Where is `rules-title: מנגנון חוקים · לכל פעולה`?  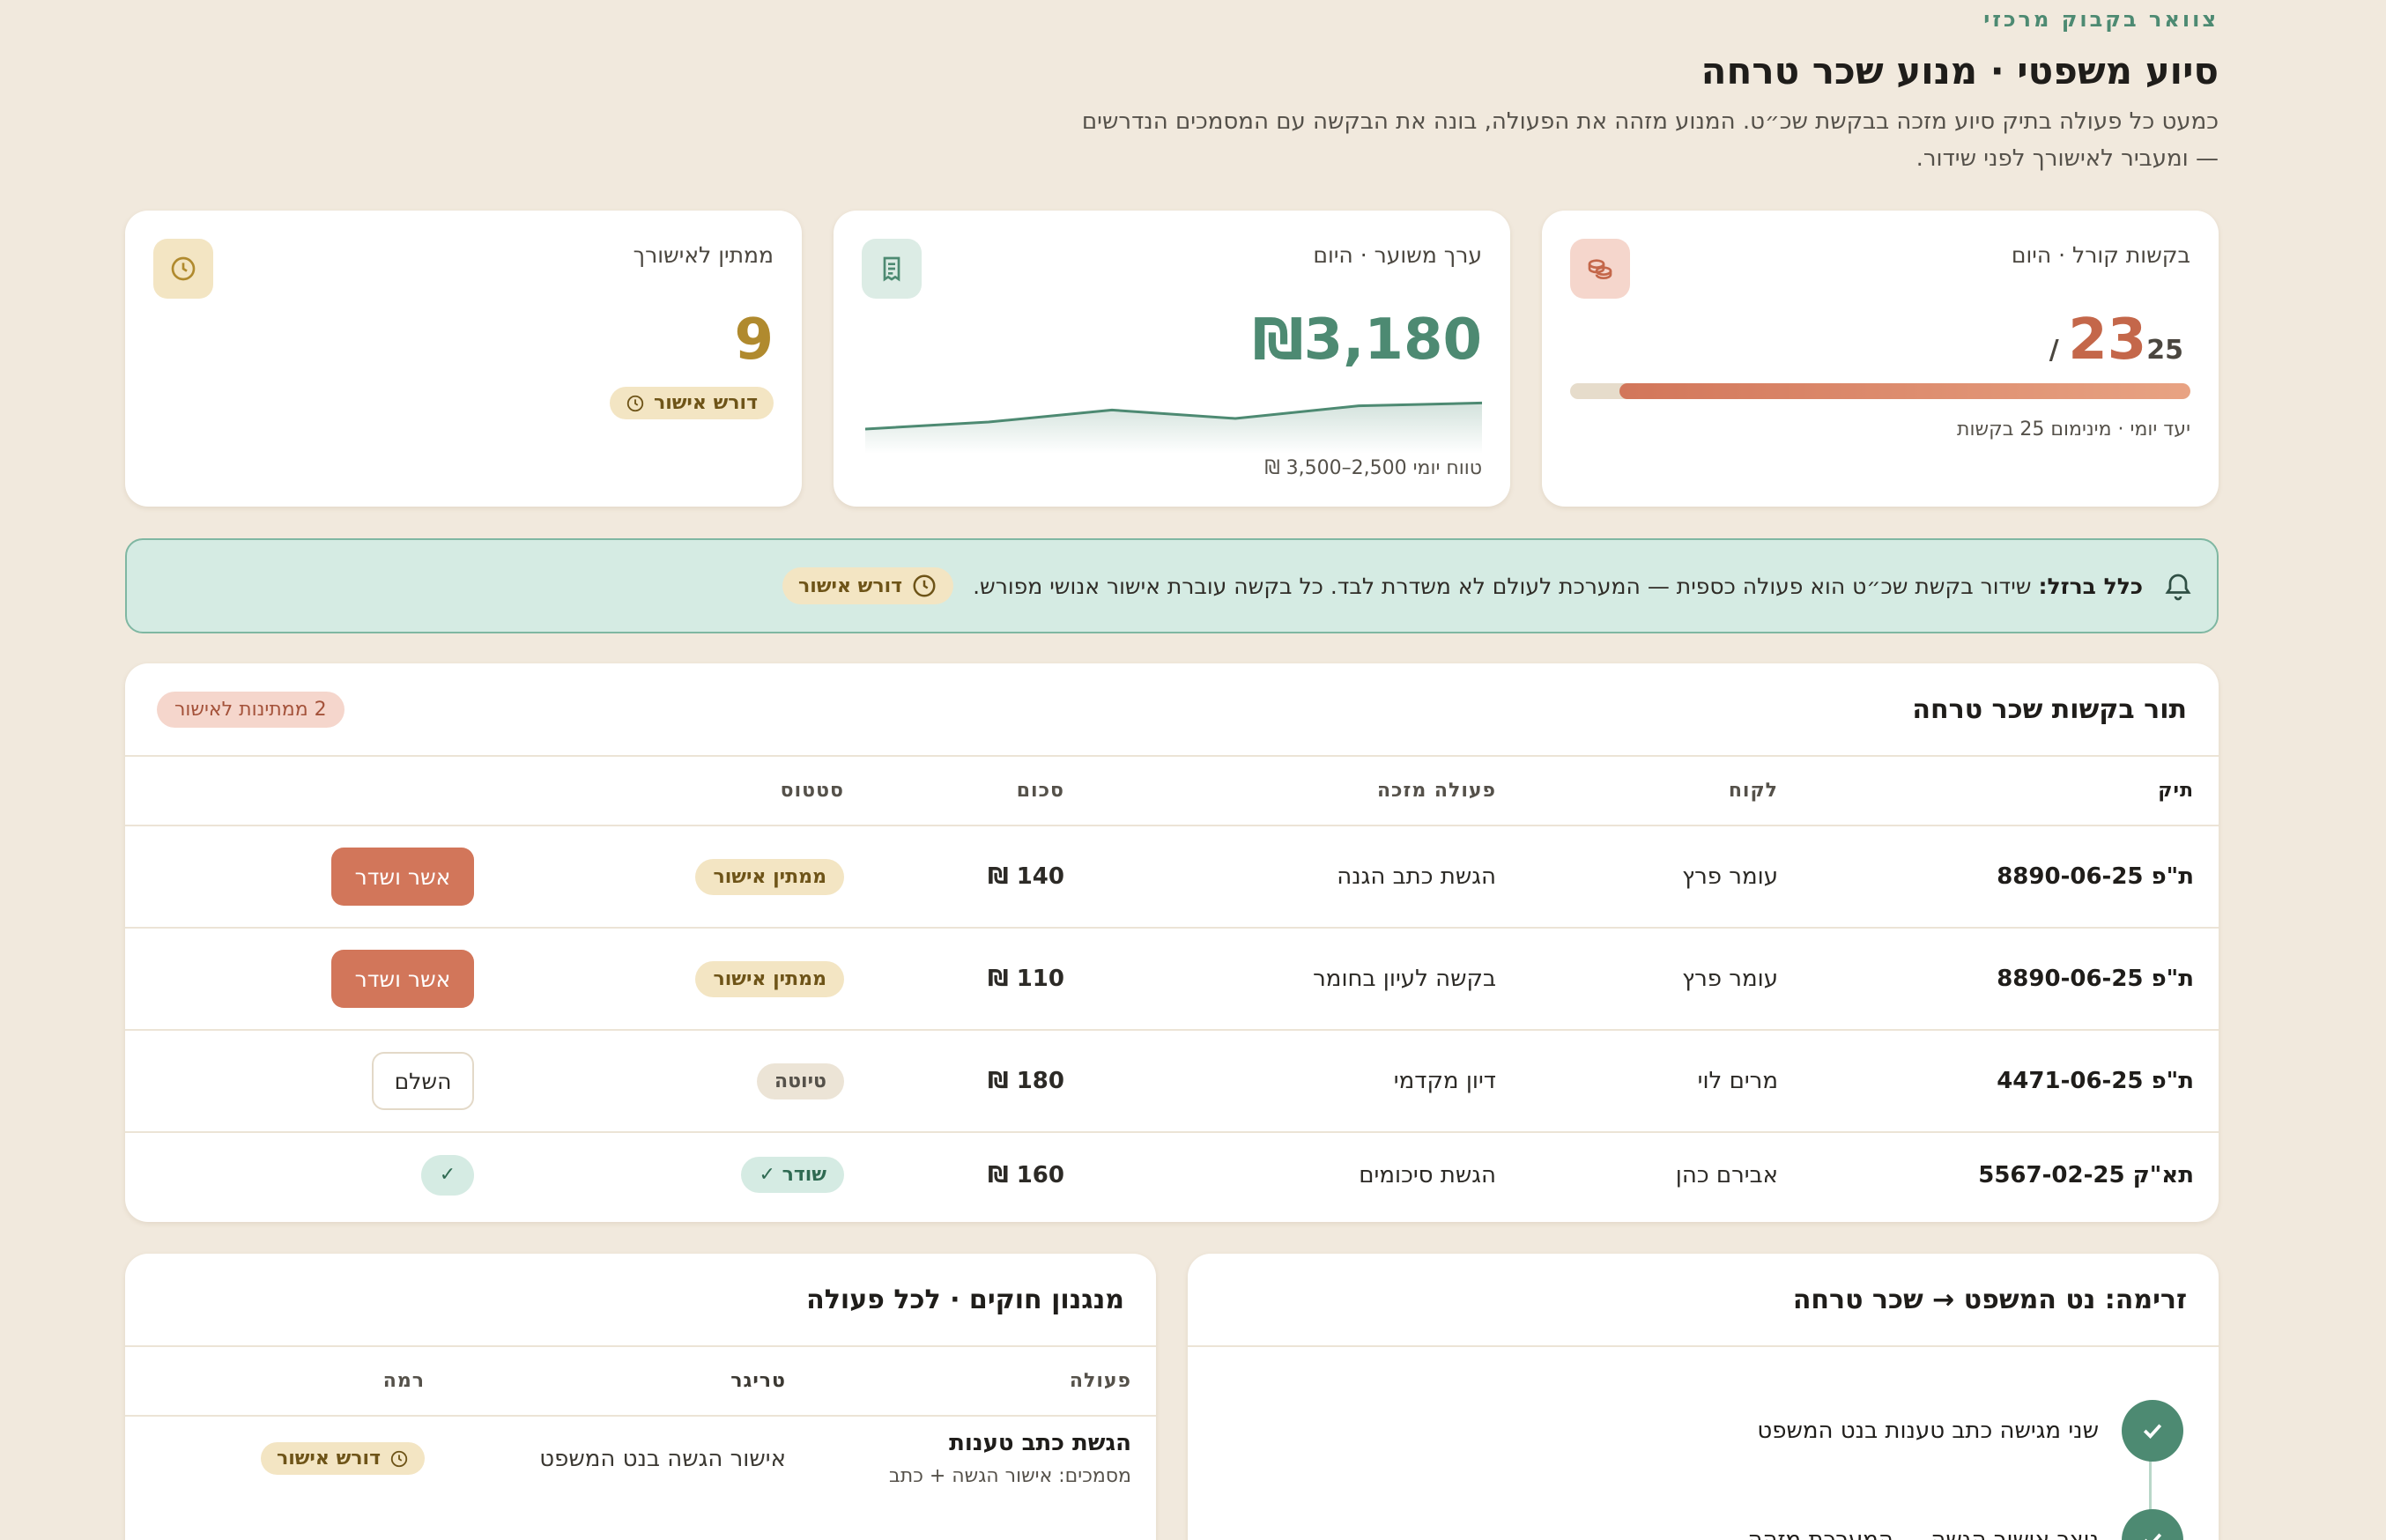
rules-title: מנגנון חוקים · לכל פעולה is located at coordinates (965, 1300).